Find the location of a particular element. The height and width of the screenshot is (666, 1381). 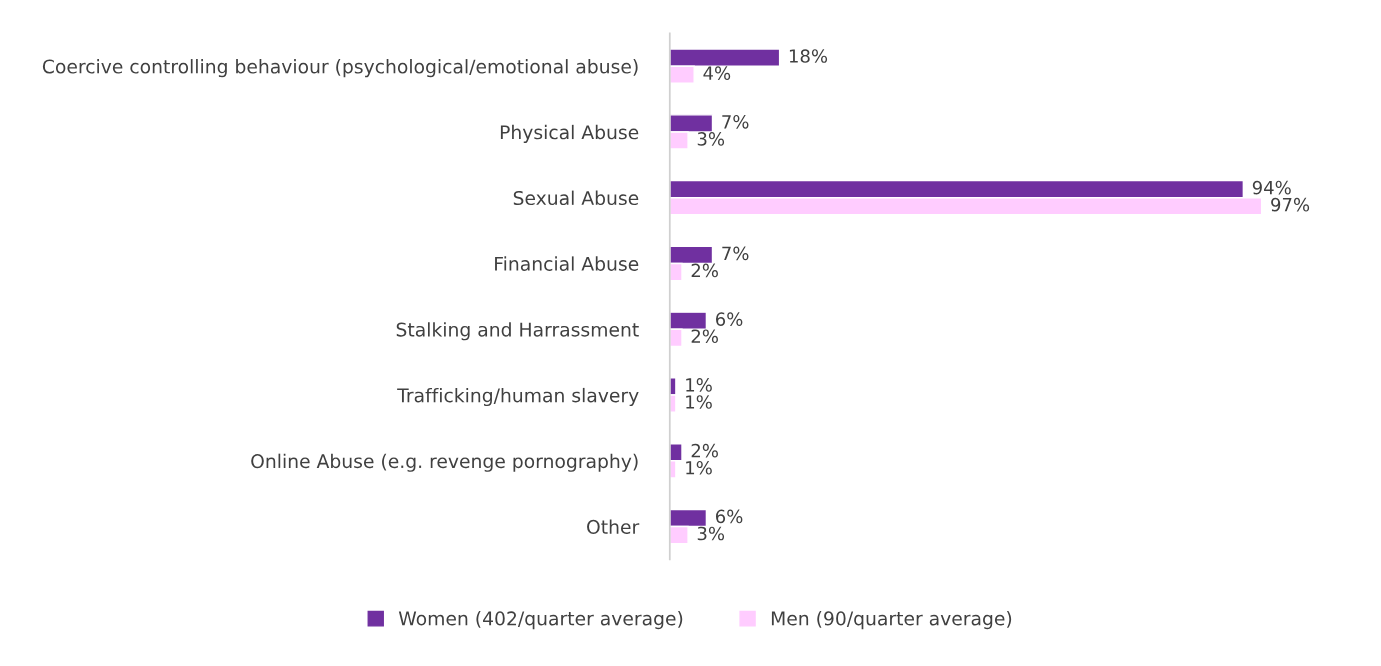

data-label: 4% is located at coordinates (717, 73).